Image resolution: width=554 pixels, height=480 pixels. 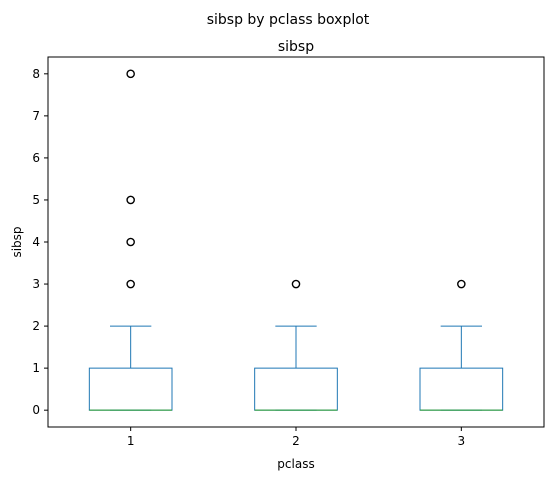 What do you see at coordinates (36, 326) in the screenshot?
I see `y-tick-label: 2` at bounding box center [36, 326].